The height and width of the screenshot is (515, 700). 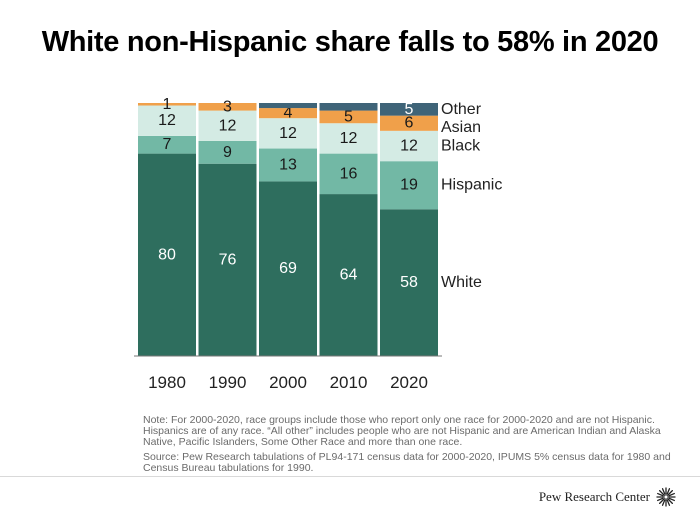 I want to click on bar-segment-asian-2020, so click(x=409, y=123).